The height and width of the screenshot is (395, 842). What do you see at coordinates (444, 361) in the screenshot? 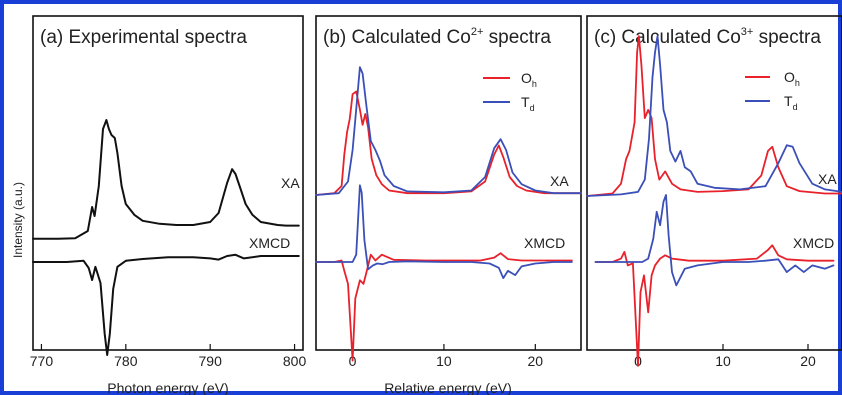
I see `panel-b-xtick-label-1: 10` at bounding box center [444, 361].